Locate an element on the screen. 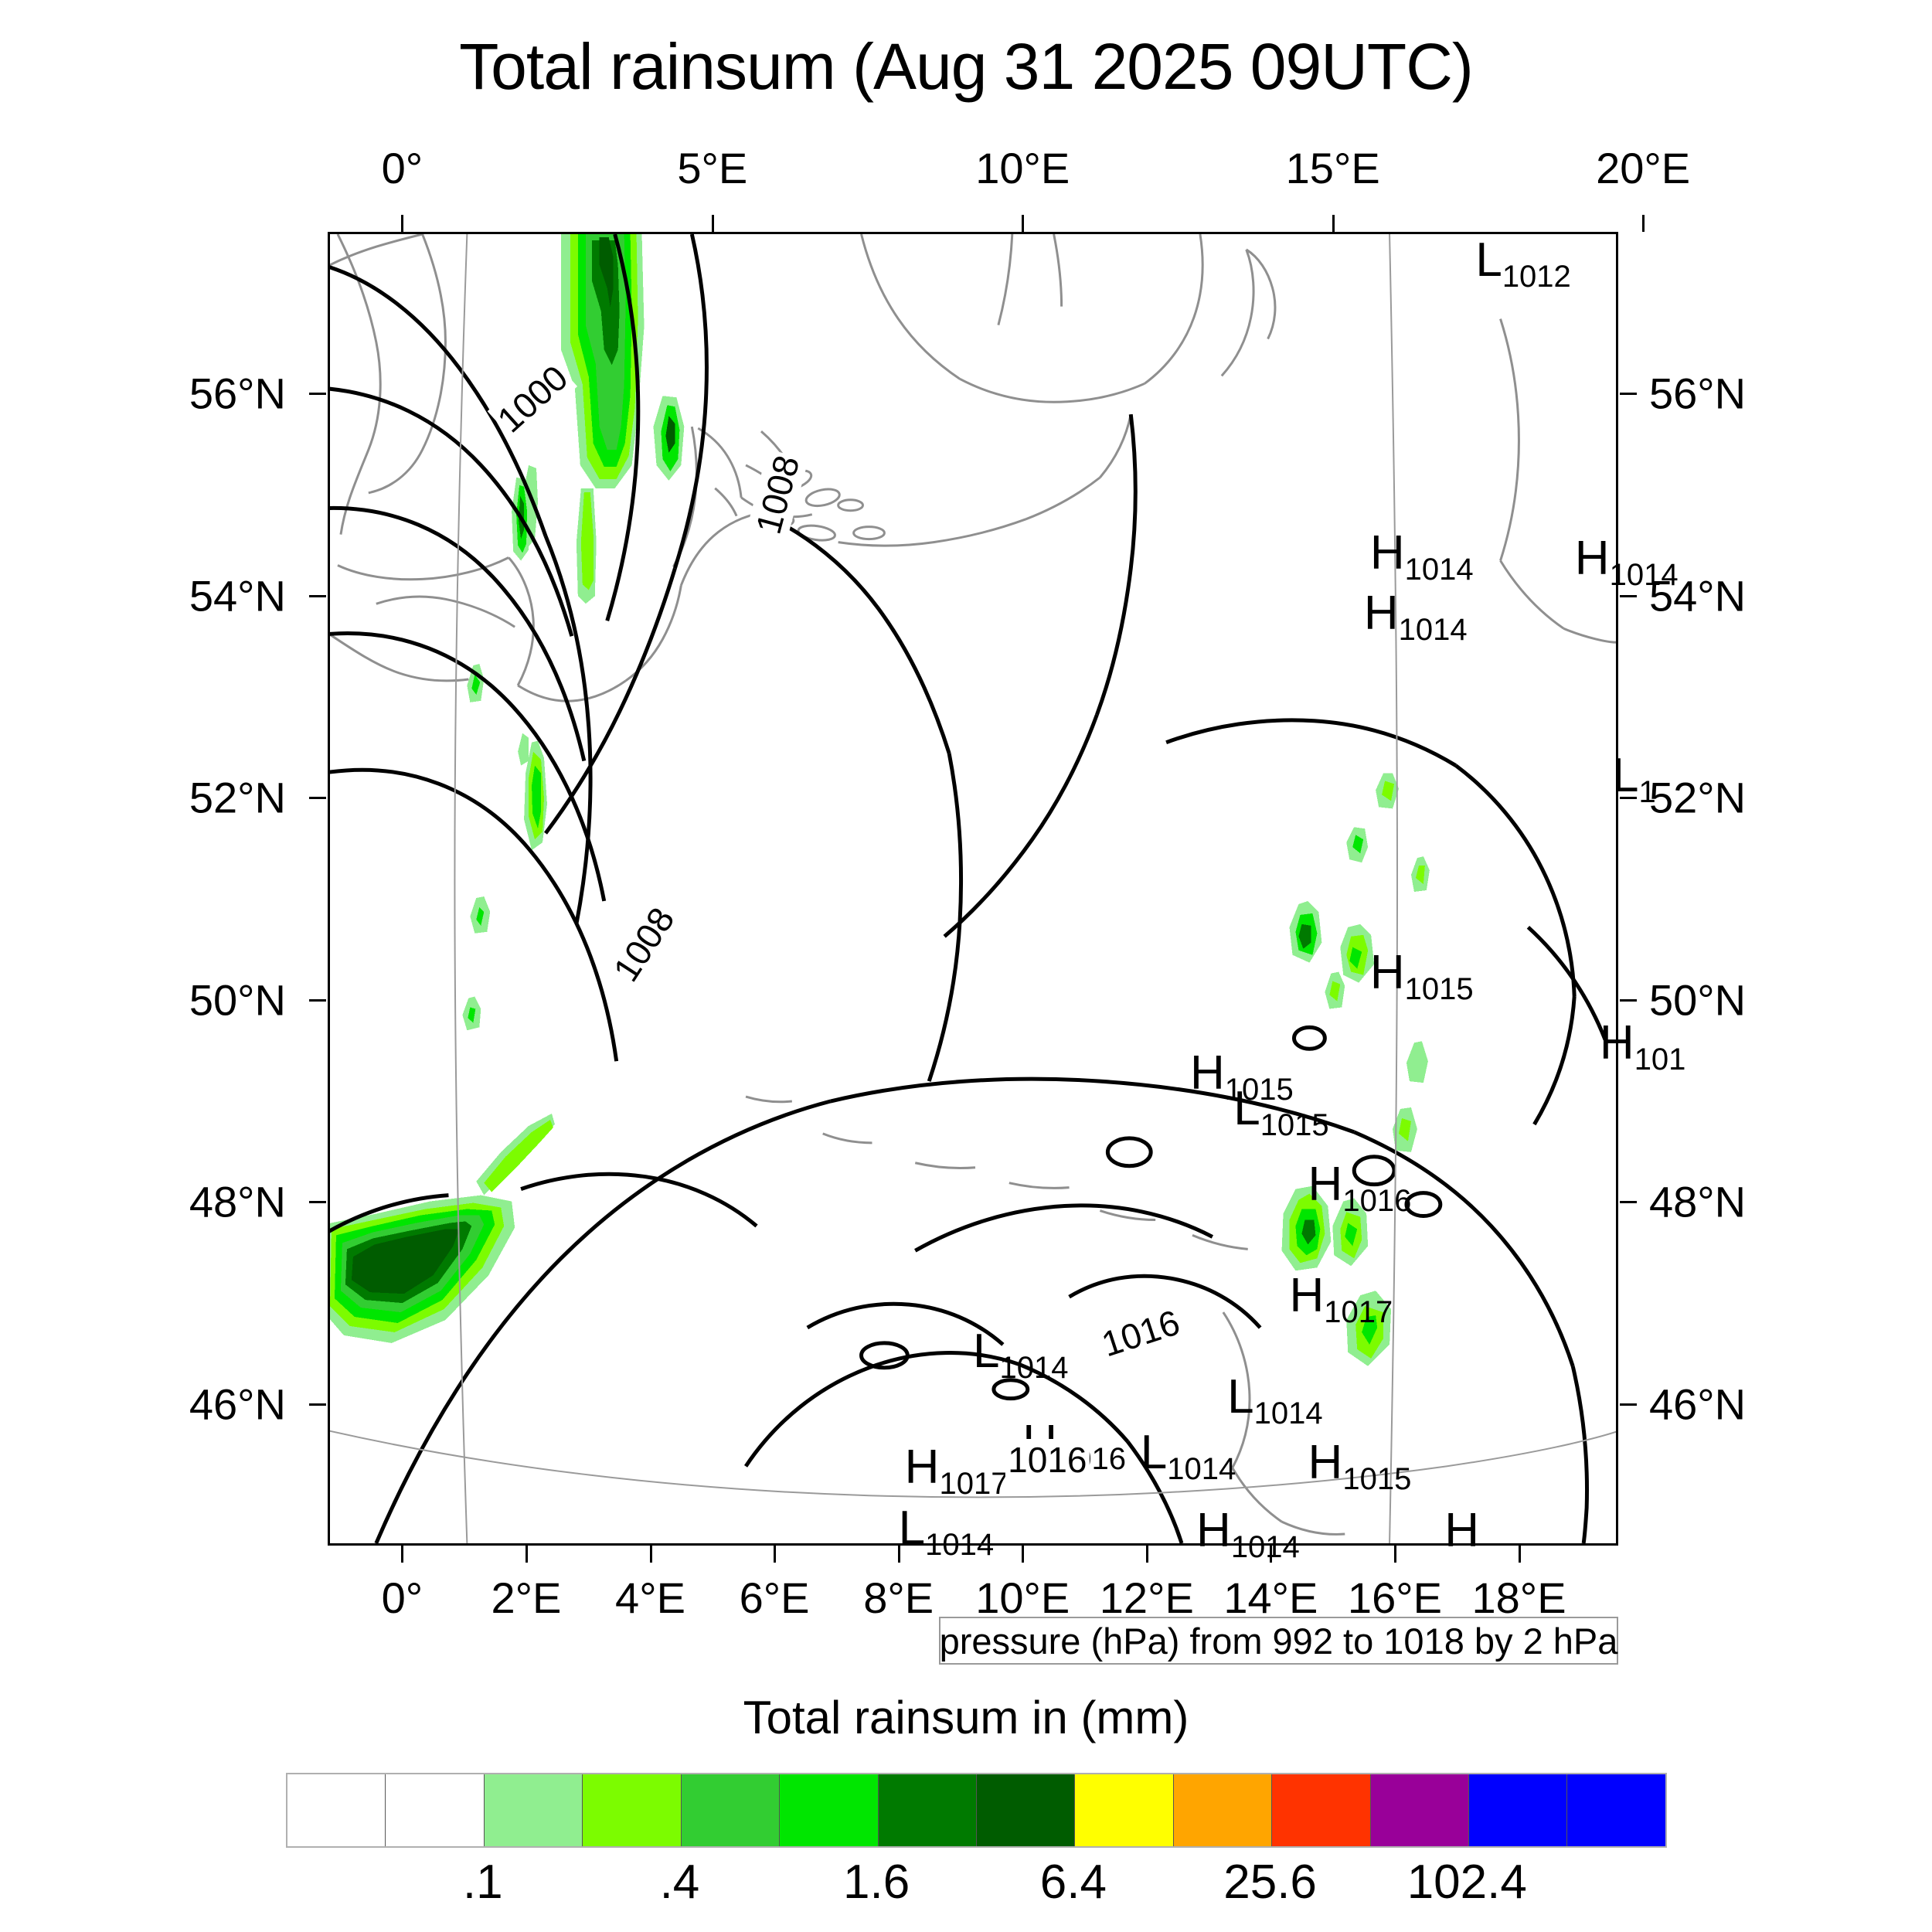 The image size is (1932, 1932). axis-tick-label-top: 10°E is located at coordinates (1022, 168).